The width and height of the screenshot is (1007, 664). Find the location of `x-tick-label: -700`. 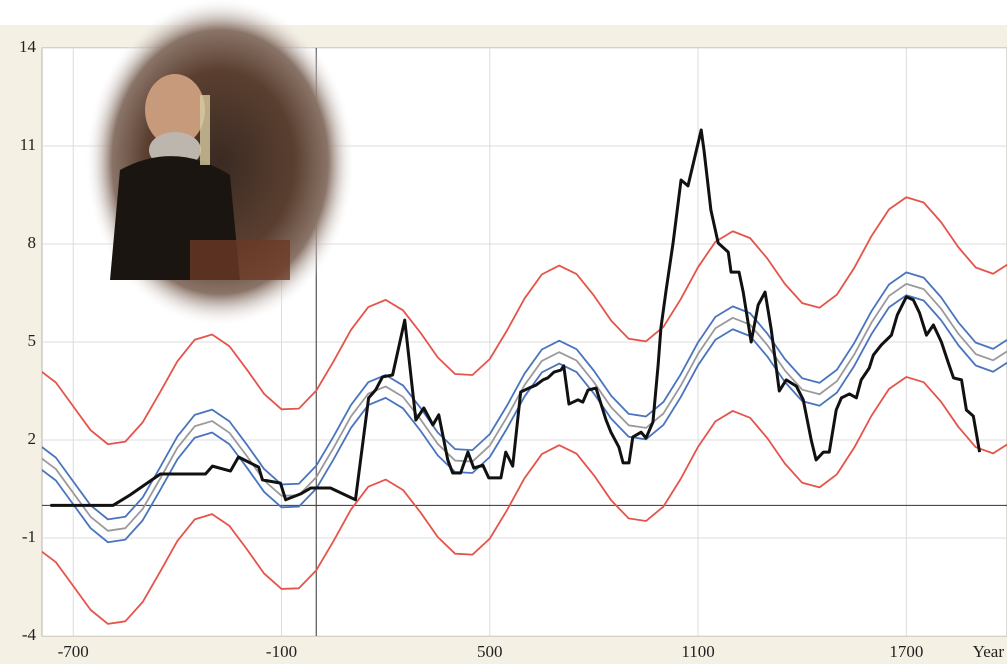

x-tick-label: -700 is located at coordinates (73, 651).